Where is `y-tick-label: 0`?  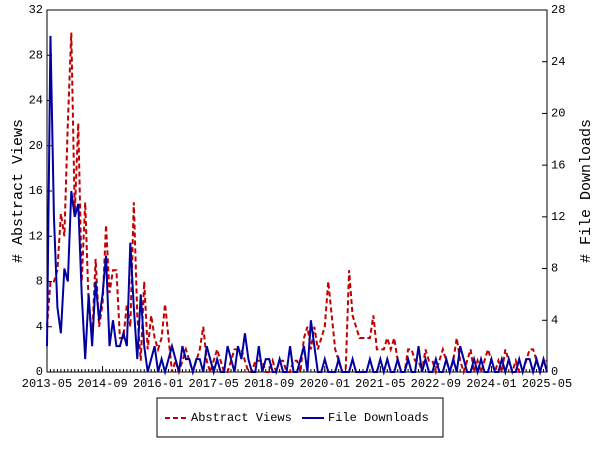 y-tick-label: 0 is located at coordinates (39, 372).